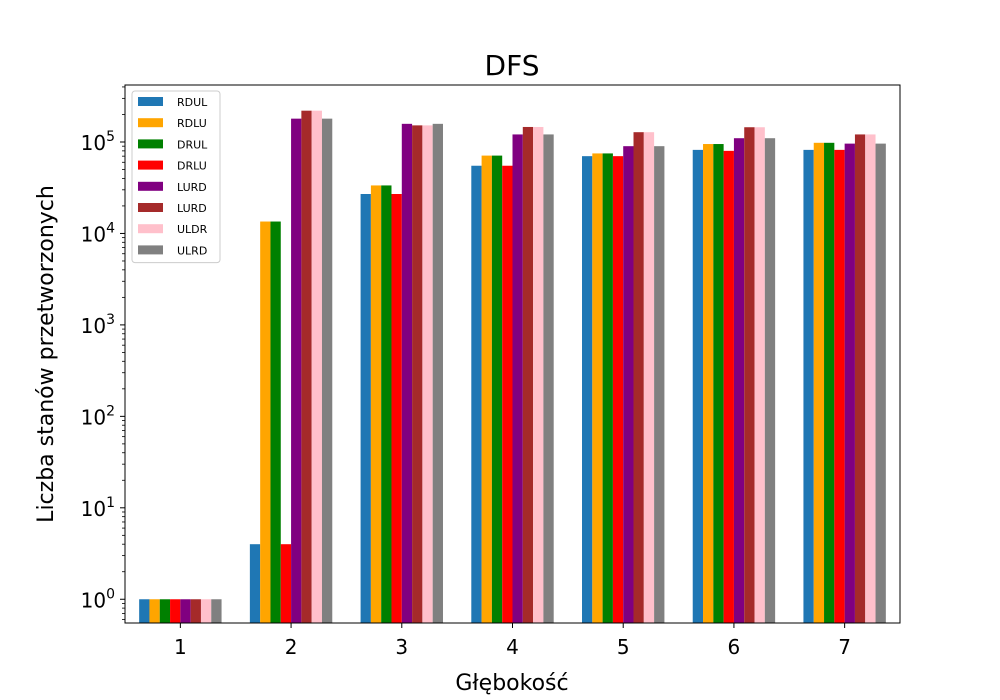 Image resolution: width=1000 pixels, height=700 pixels. Describe the element at coordinates (192, 123) in the screenshot. I see `legend-label: RDLU` at that location.